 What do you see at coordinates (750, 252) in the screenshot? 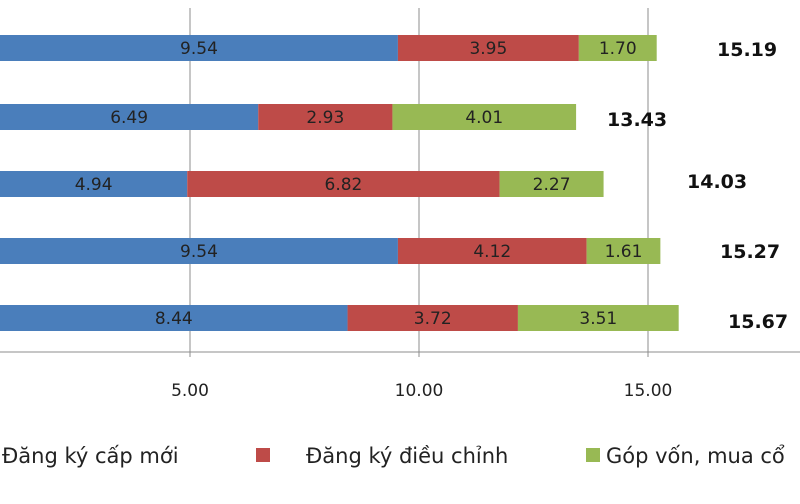
I see `total-label: 15.27` at bounding box center [750, 252].